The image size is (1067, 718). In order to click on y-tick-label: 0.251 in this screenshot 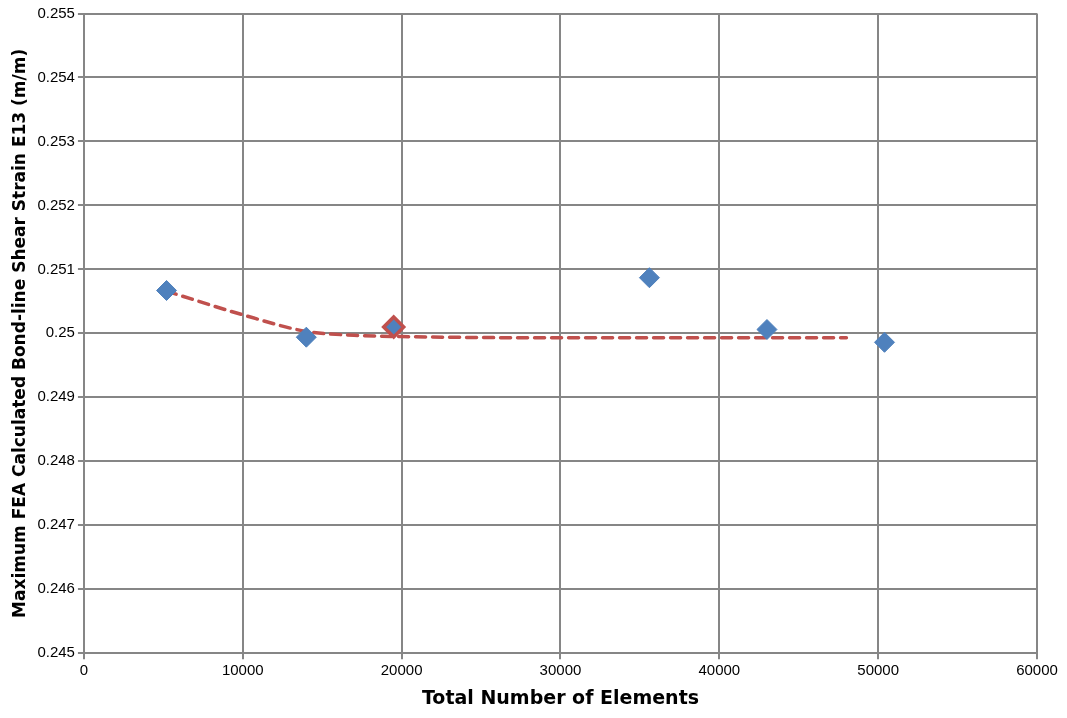, I will do `click(56, 268)`.